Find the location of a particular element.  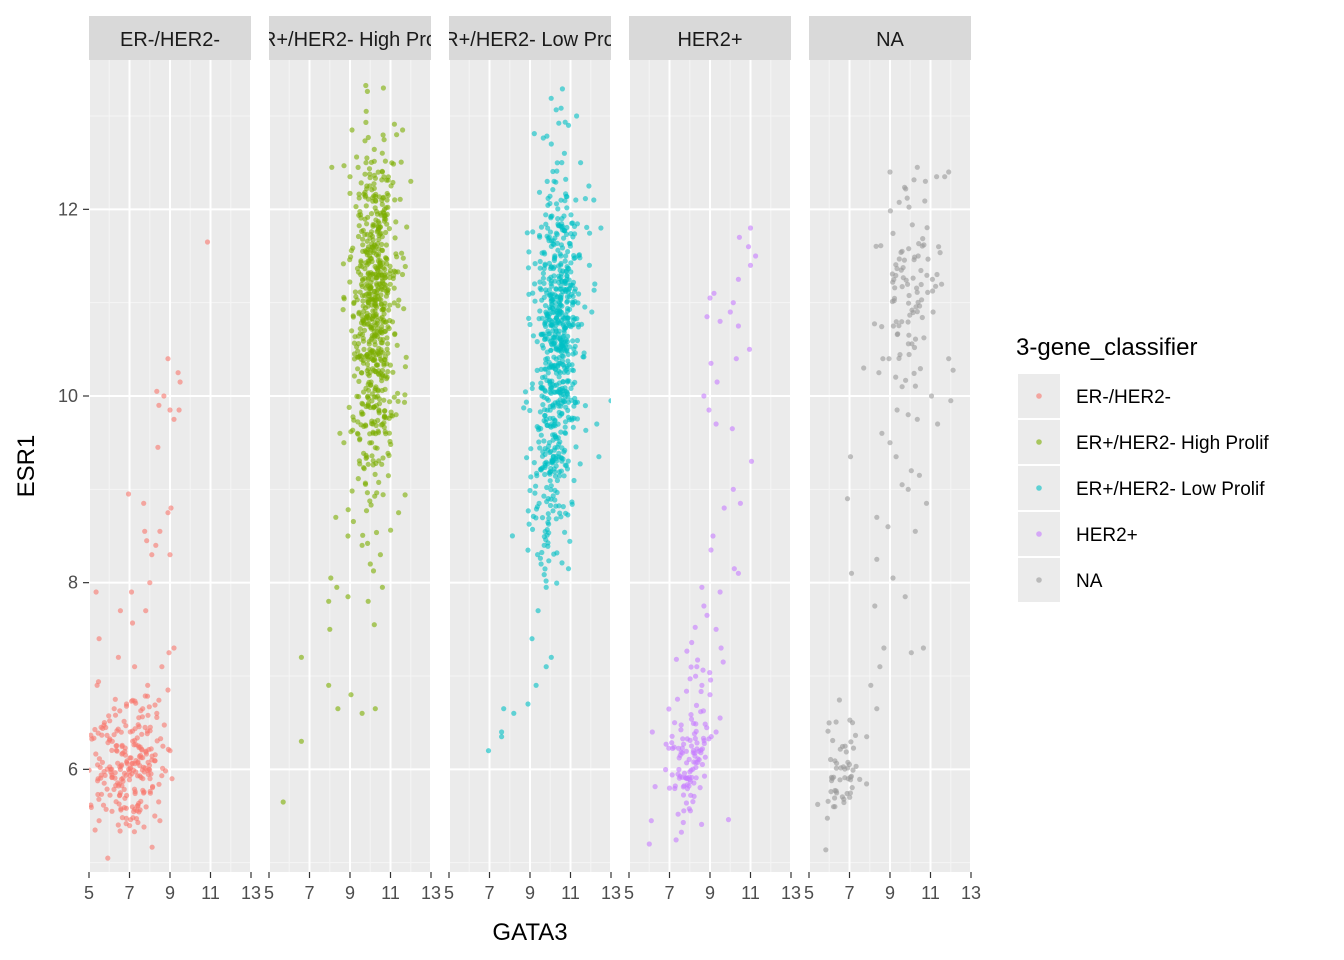

facet-panel-4: NA 5 7 9 11 13 is located at coordinates (892, 459).